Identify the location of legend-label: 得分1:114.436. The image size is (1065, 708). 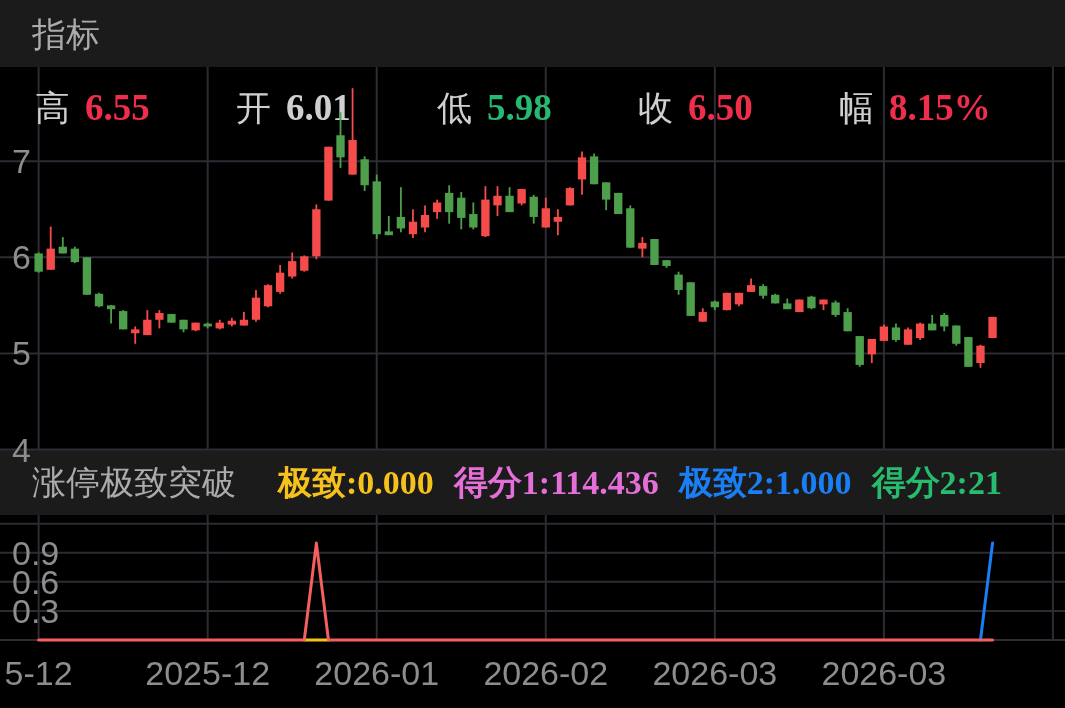
(555, 482).